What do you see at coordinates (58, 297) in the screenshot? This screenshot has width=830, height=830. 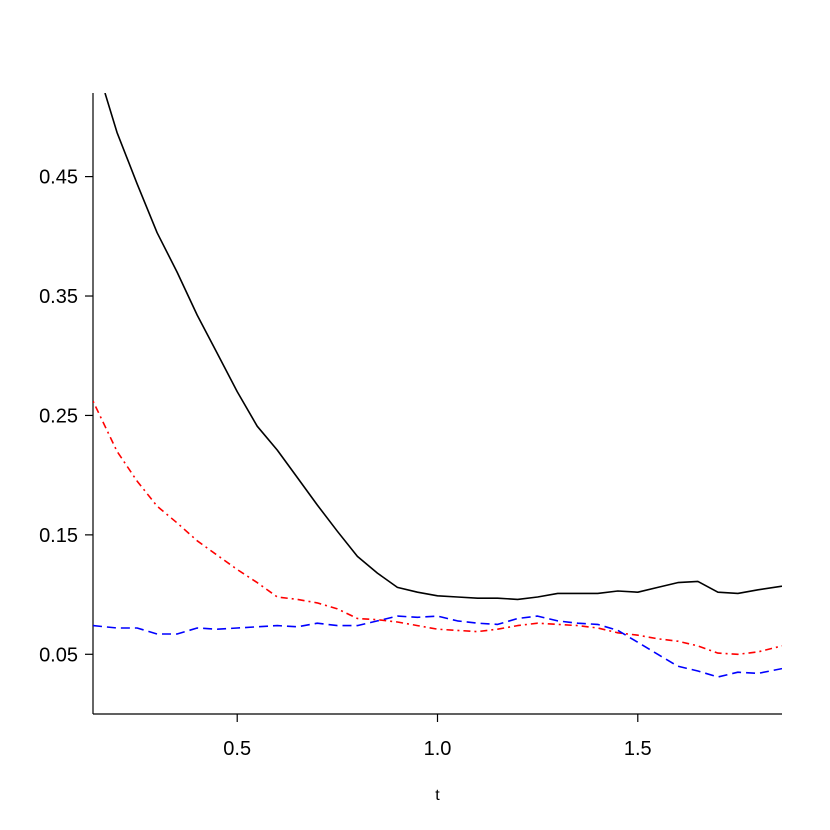 I see `y-tick-label: 0.35` at bounding box center [58, 297].